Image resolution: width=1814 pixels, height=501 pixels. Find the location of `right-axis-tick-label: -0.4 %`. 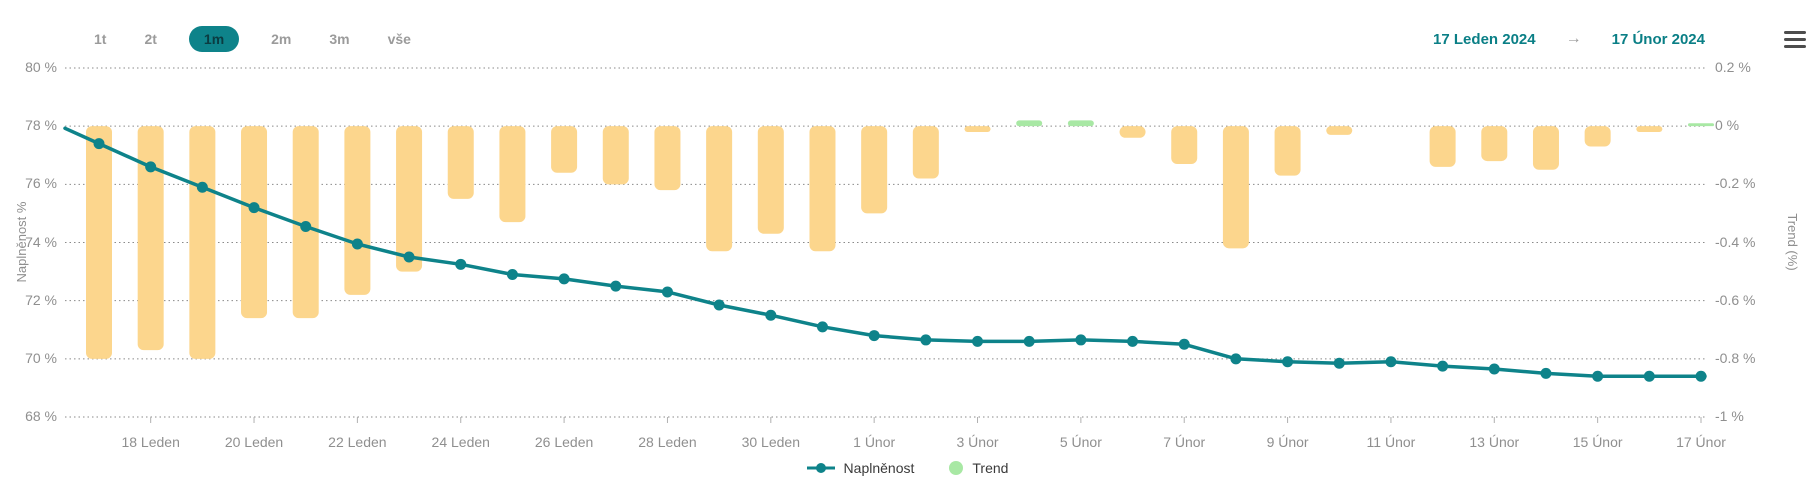

right-axis-tick-label: -0.4 % is located at coordinates (1735, 241).